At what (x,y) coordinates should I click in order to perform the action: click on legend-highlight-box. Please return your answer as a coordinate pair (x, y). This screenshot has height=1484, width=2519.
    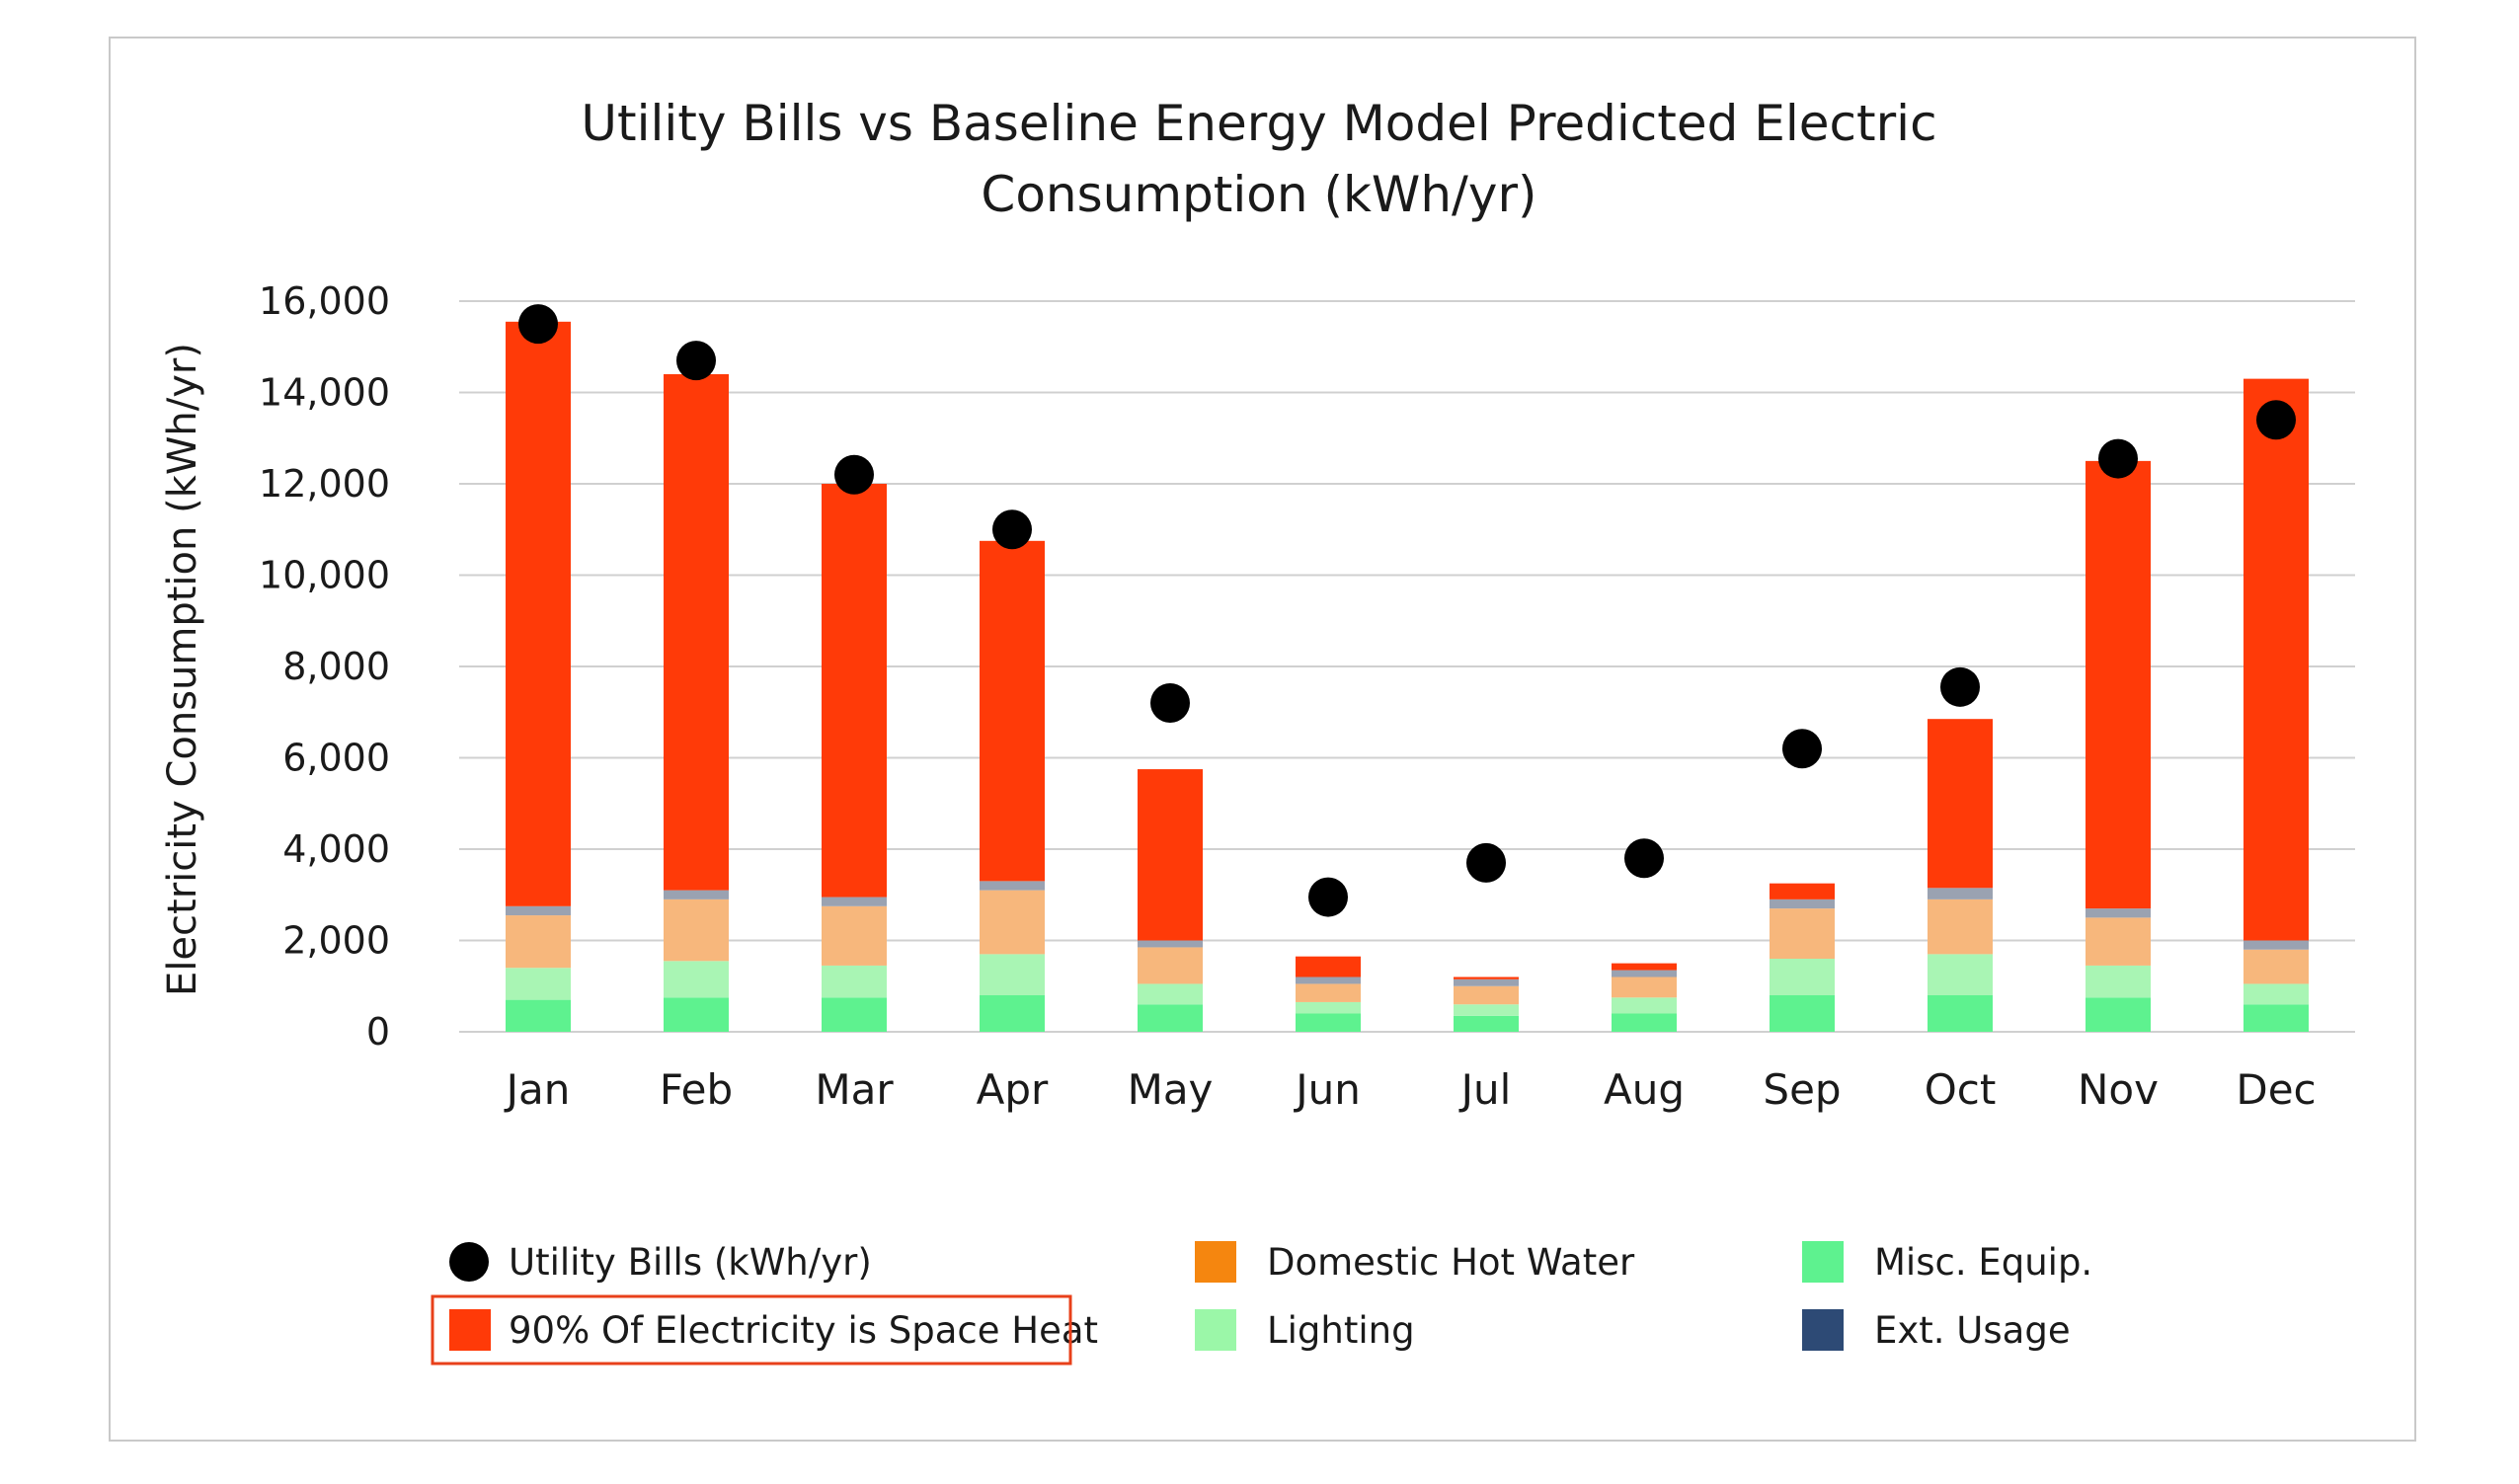
    Looking at the image, I should click on (751, 1330).